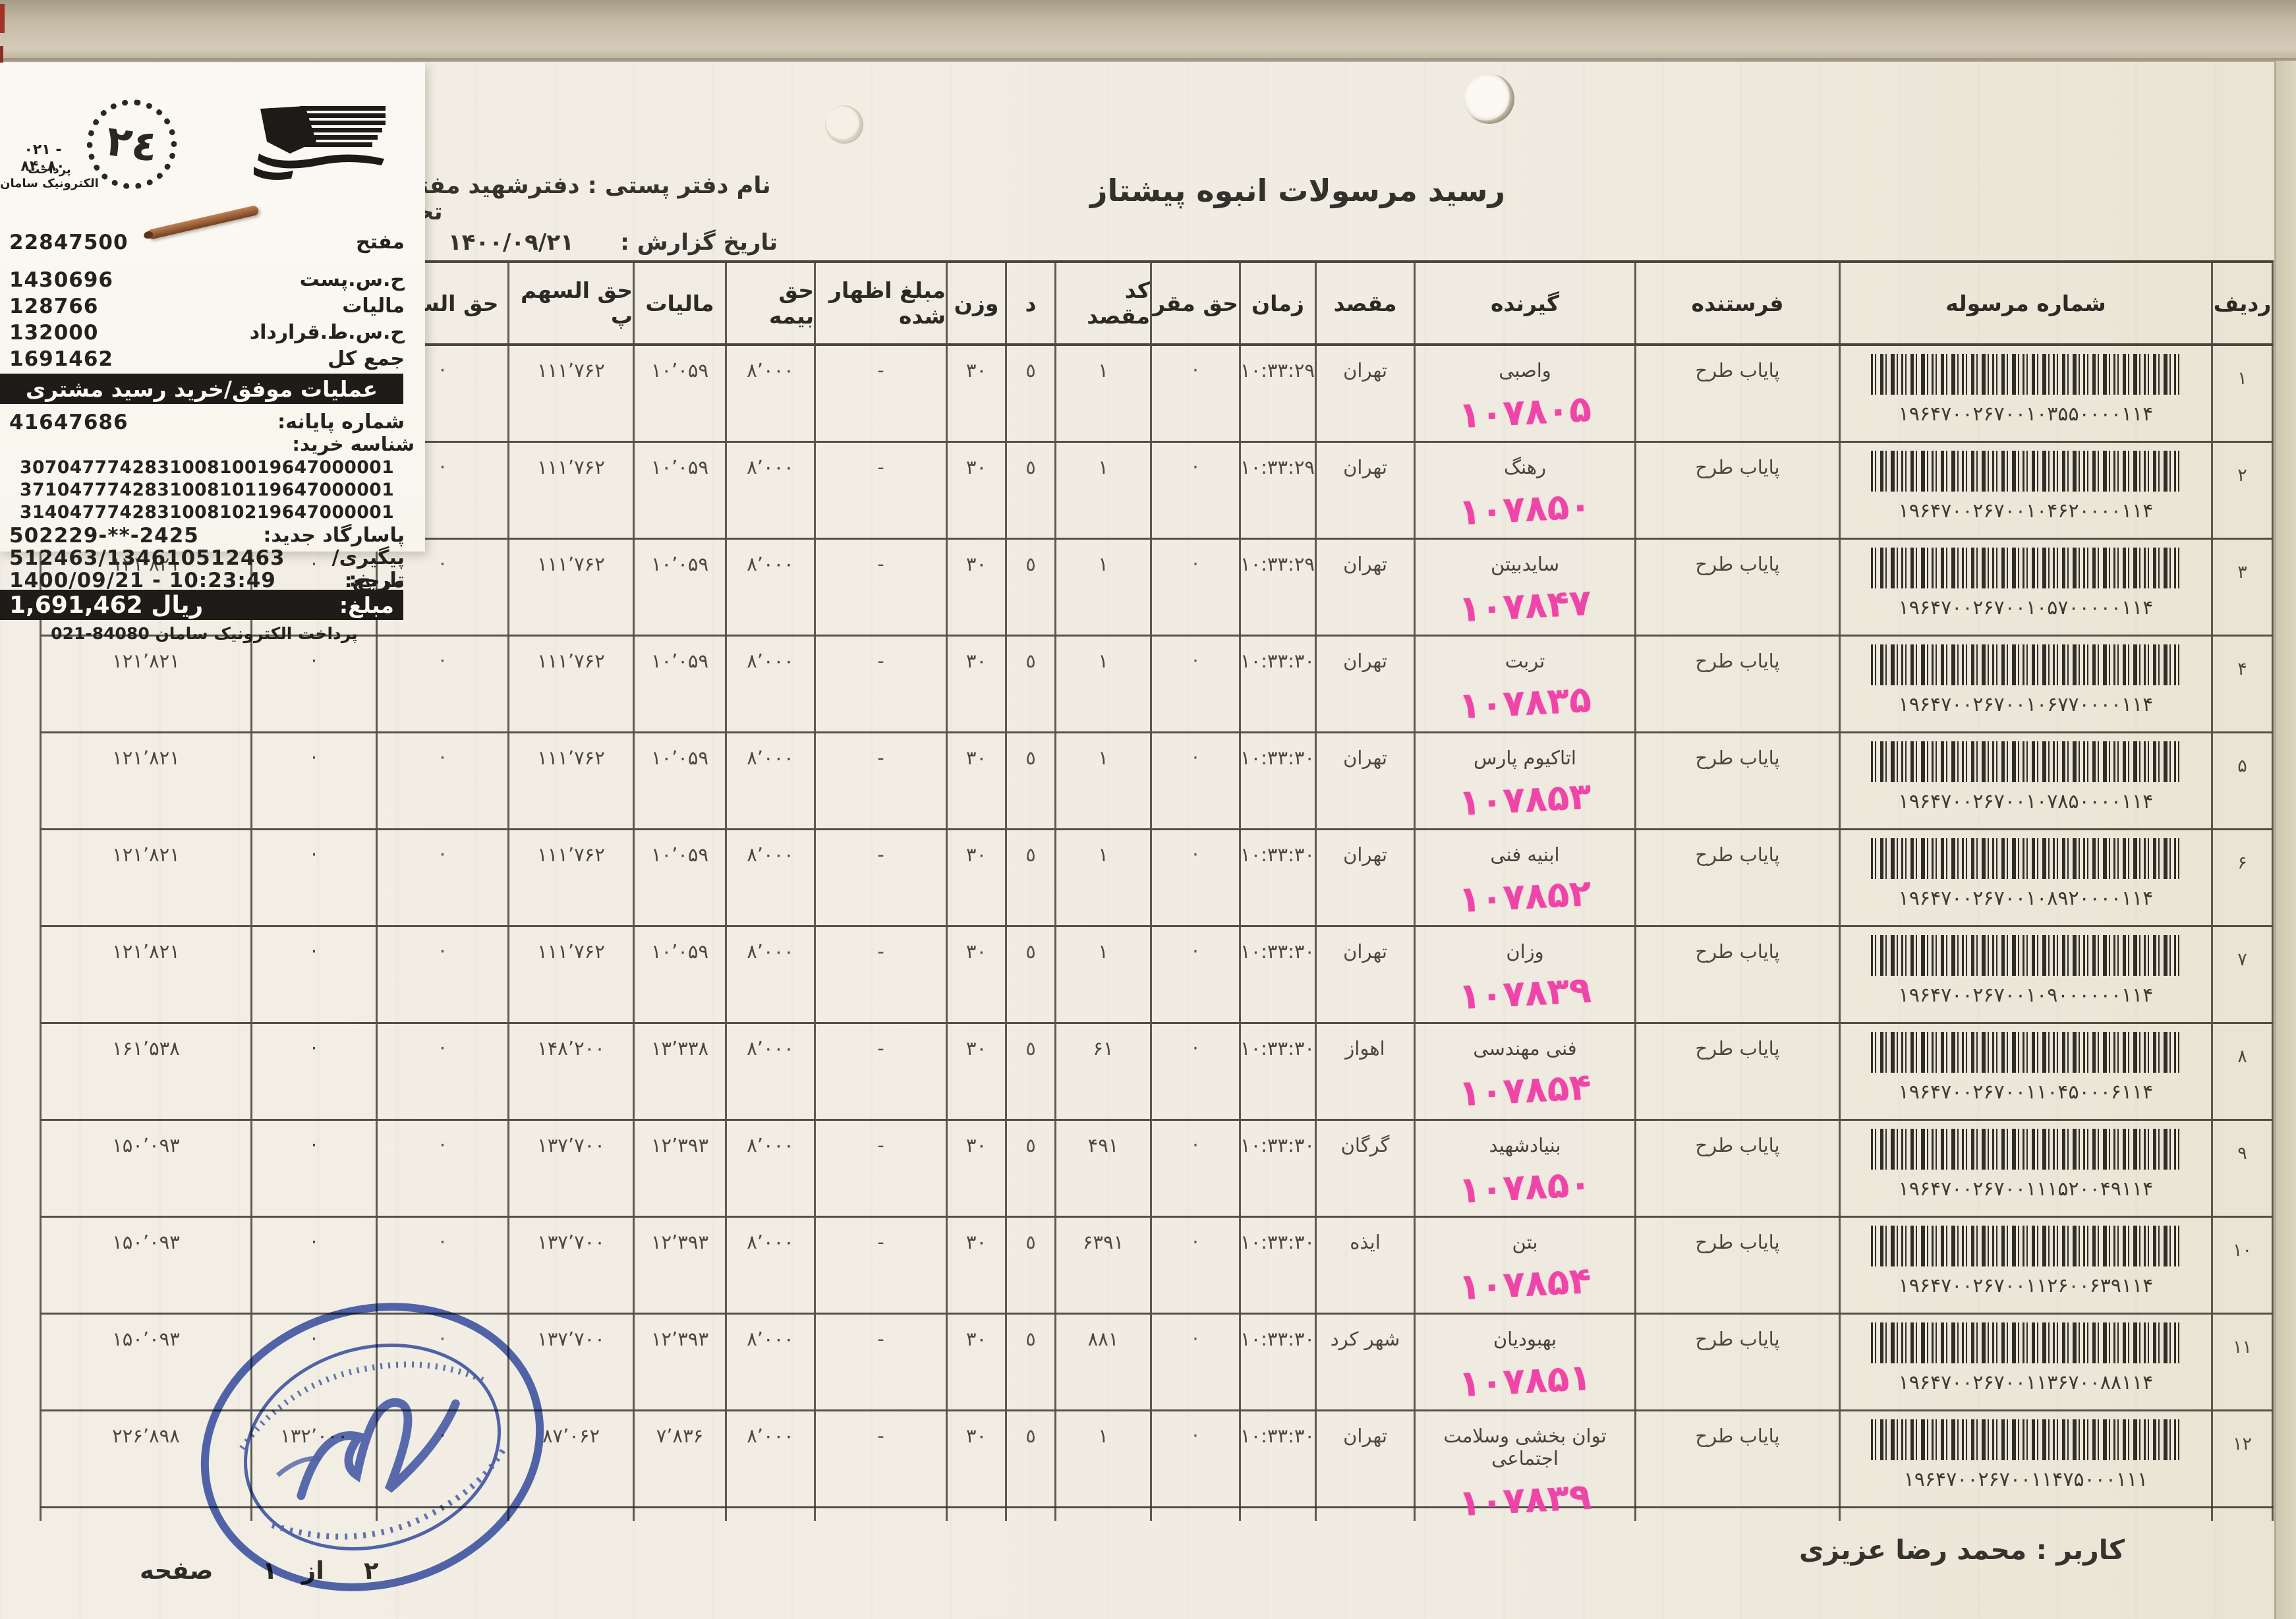 Image resolution: width=2296 pixels, height=1619 pixels. What do you see at coordinates (491, 199) in the screenshot?
I see `post-office-value: دفترشهید مفتح تحه` at bounding box center [491, 199].